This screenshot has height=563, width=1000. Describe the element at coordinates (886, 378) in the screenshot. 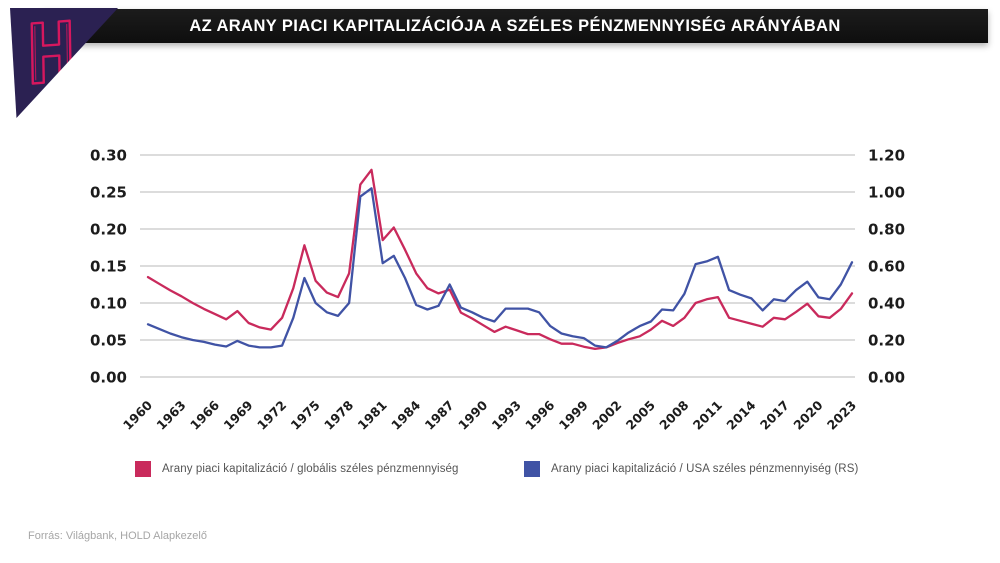

I see `y-axis-right-tick-label: 0.00` at that location.